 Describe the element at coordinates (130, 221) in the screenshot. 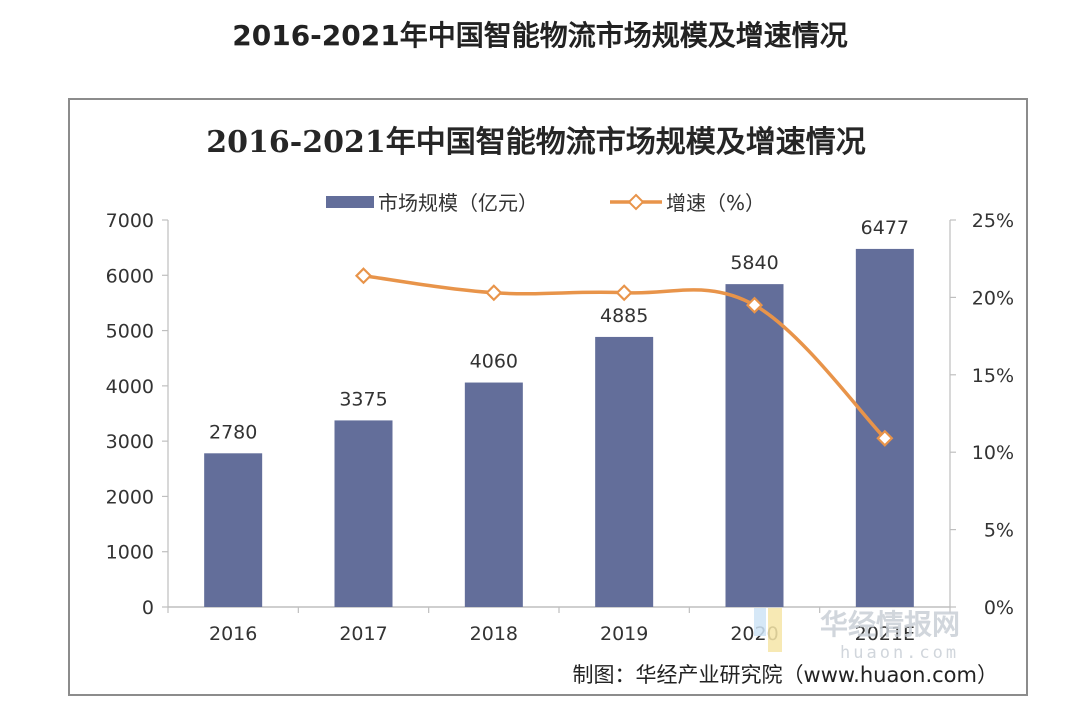

I see `left-tick-label: 7000` at that location.